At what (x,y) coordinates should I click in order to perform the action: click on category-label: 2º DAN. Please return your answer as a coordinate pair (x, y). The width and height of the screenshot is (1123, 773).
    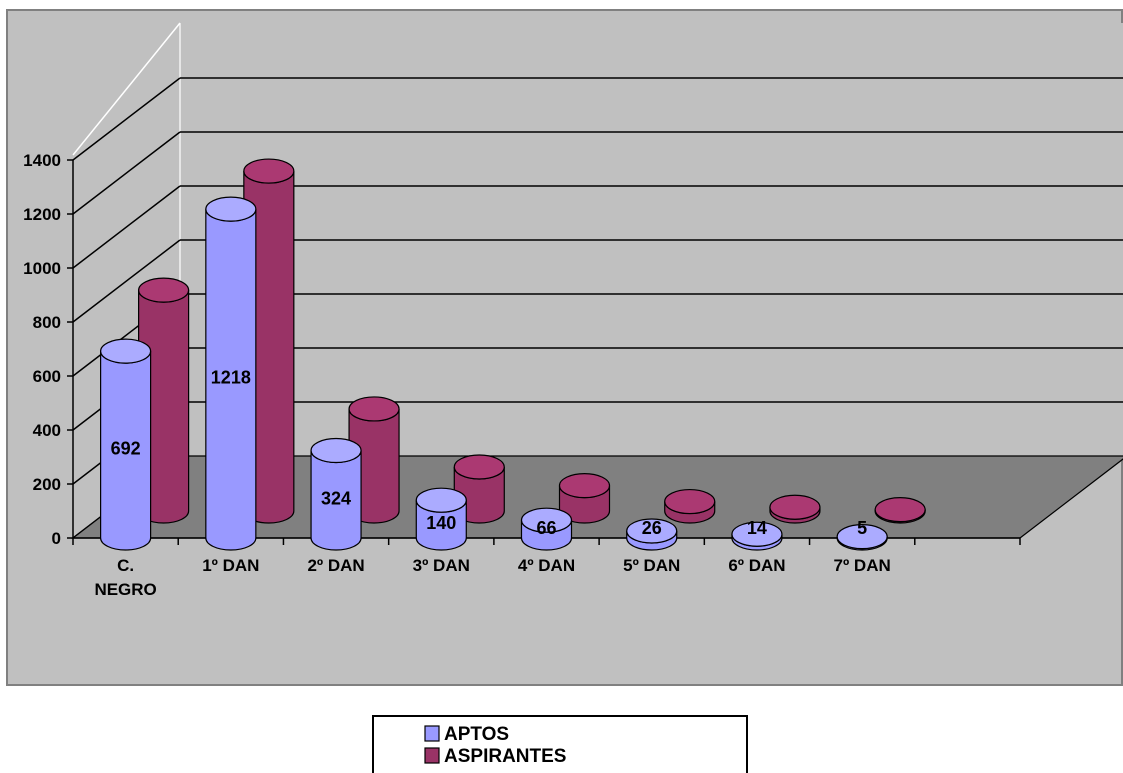
    Looking at the image, I should click on (335, 565).